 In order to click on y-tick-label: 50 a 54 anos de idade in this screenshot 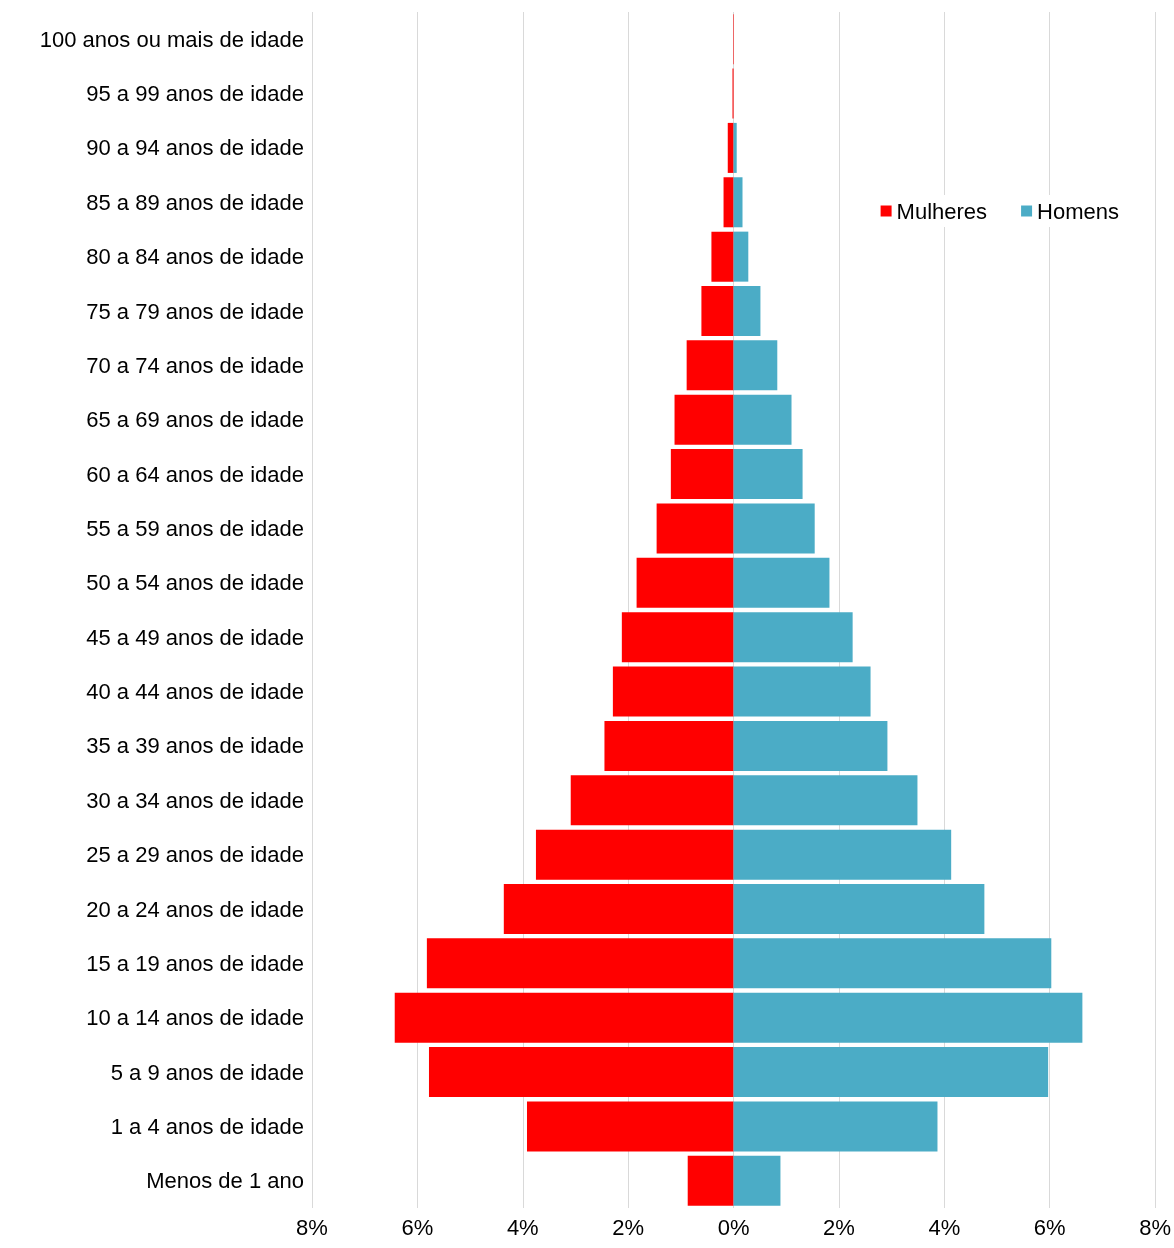, I will do `click(195, 583)`.